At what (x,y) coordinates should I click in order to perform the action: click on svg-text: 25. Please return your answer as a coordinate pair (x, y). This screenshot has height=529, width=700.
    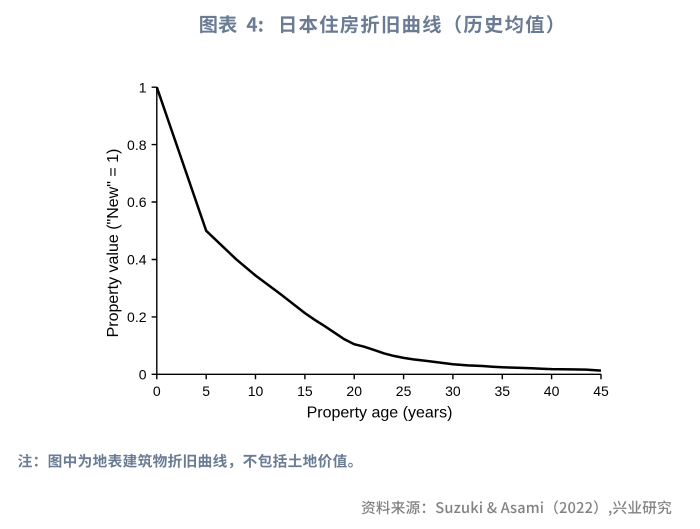
    Looking at the image, I should click on (404, 391).